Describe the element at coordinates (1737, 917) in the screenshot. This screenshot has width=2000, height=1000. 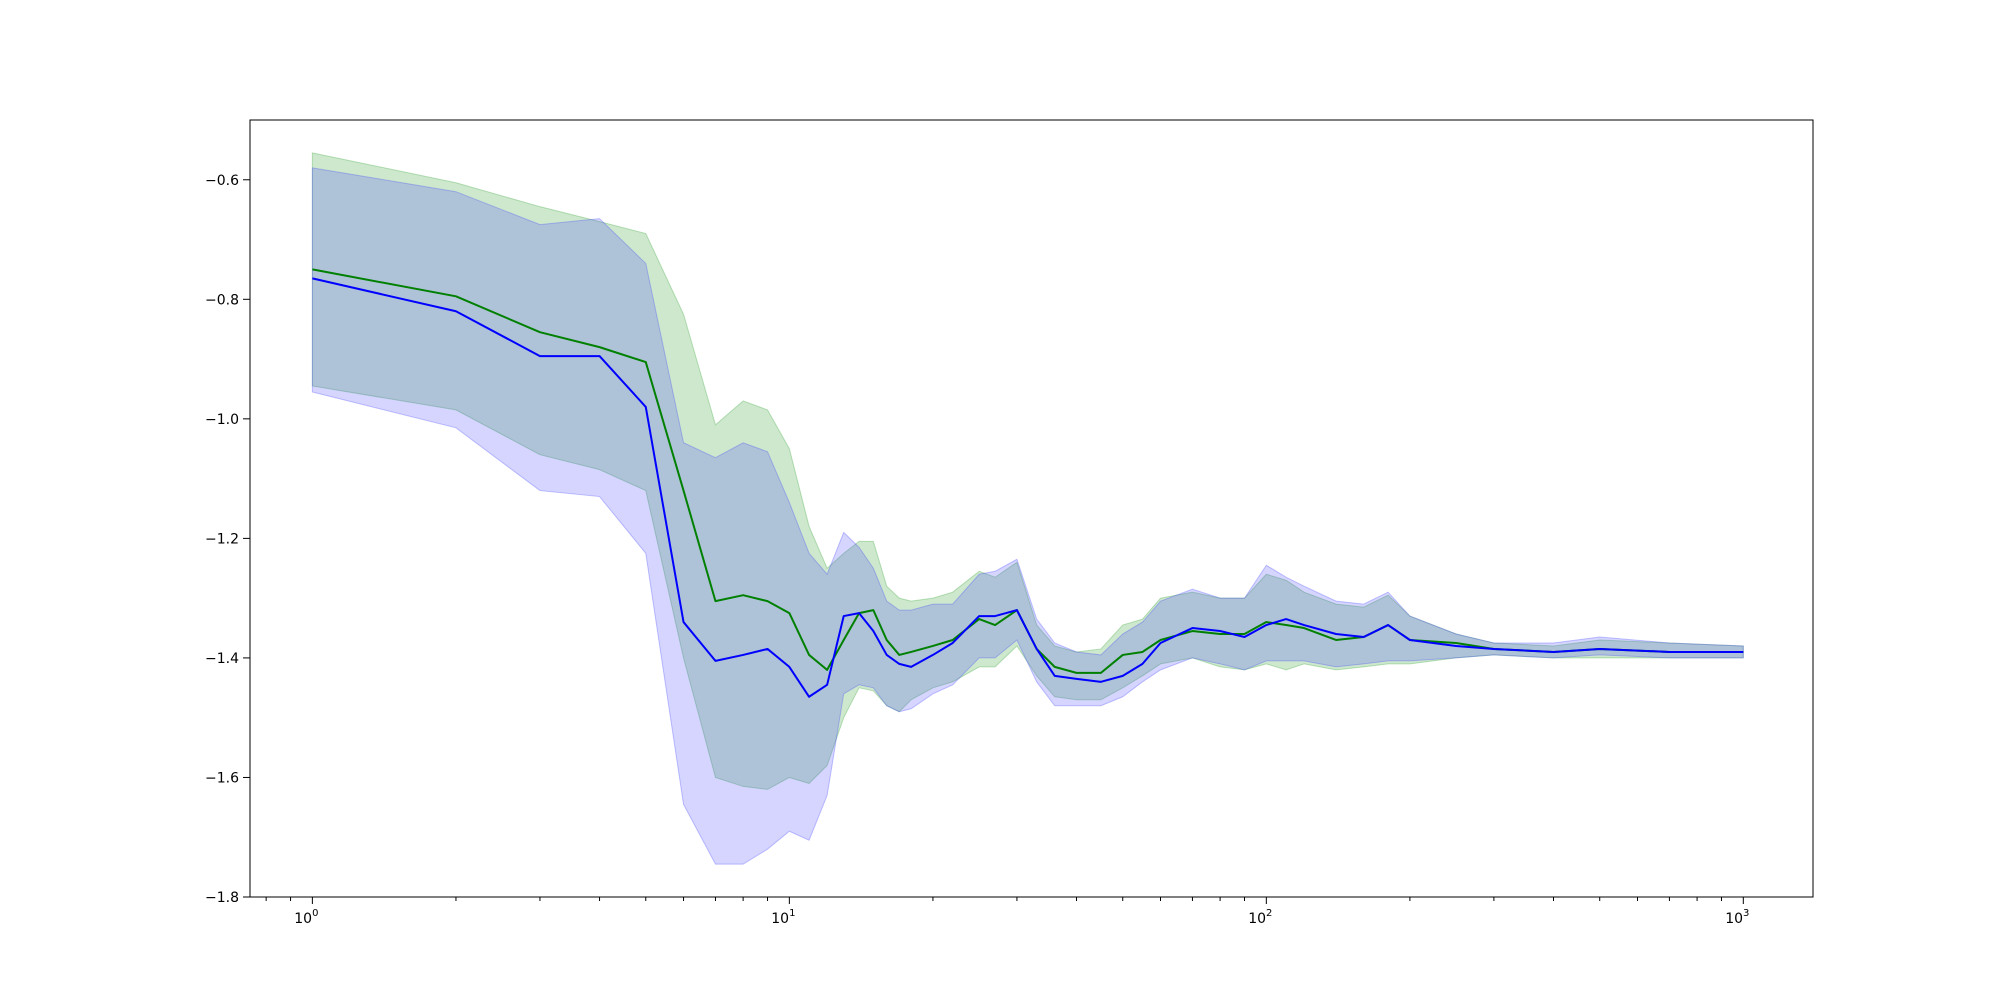
I see `x-tick-label: 10³` at that location.